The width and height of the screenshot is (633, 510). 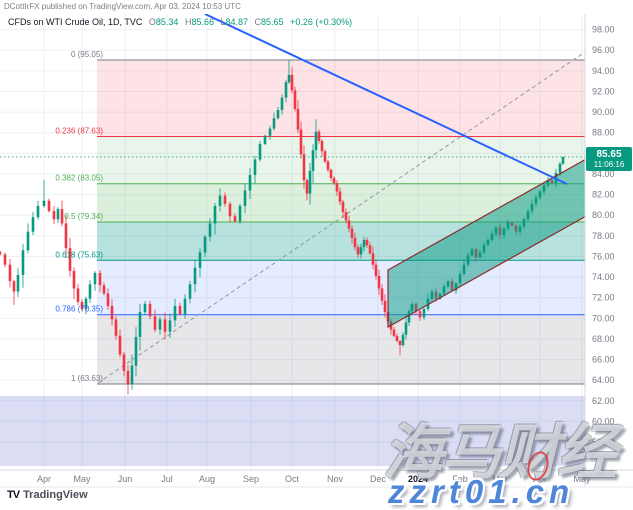 I want to click on svg-text: 88.00, so click(x=603, y=133).